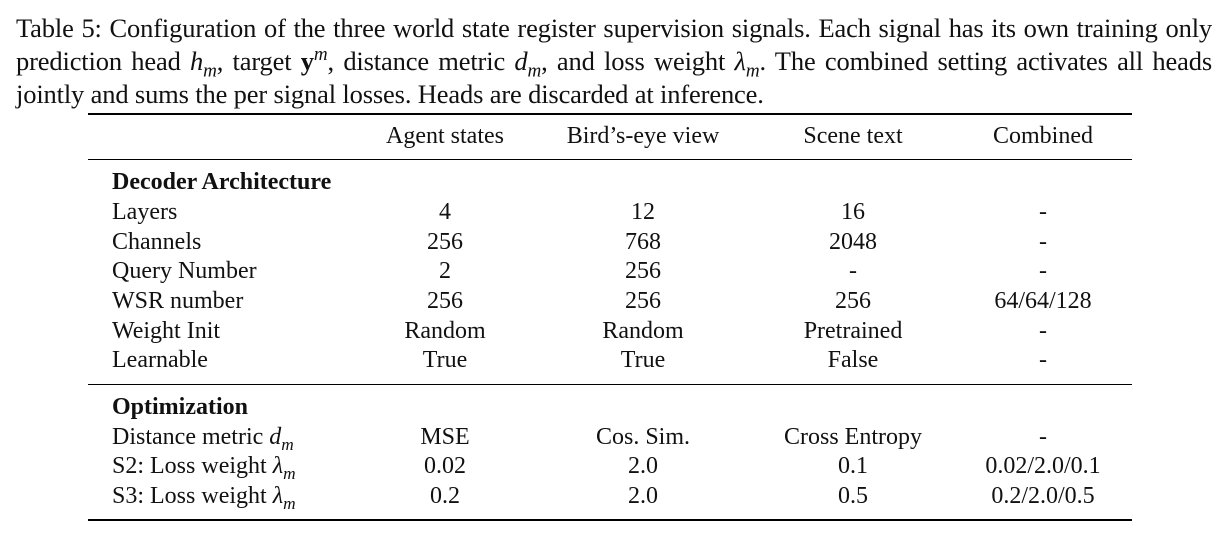 The width and height of the screenshot is (1220, 542). Describe the element at coordinates (643, 136) in the screenshot. I see `column-header: Bird’s-eye view` at that location.